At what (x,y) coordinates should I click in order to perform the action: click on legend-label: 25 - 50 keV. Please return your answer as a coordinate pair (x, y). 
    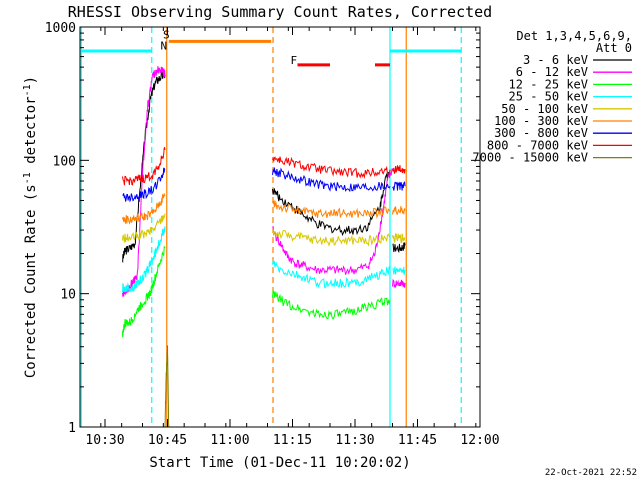
    Looking at the image, I should click on (548, 97).